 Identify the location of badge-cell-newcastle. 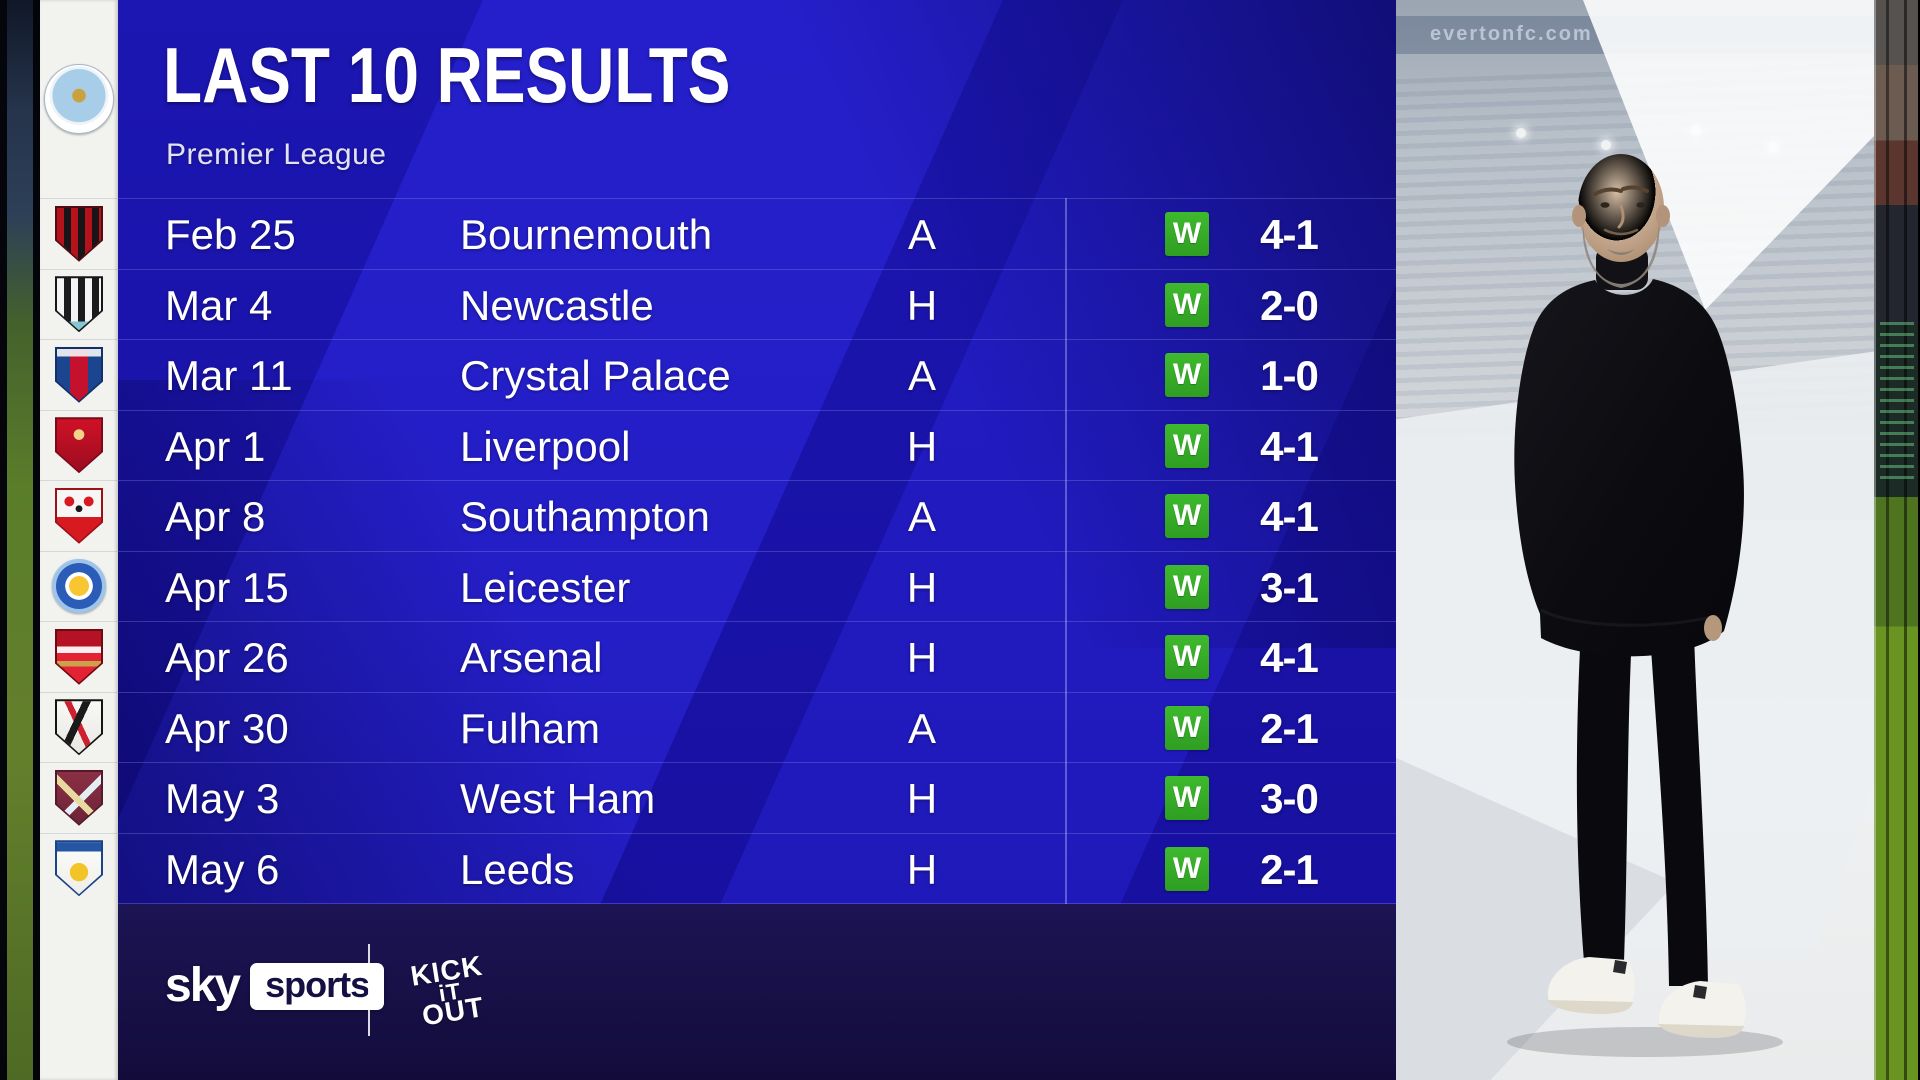
(79, 304).